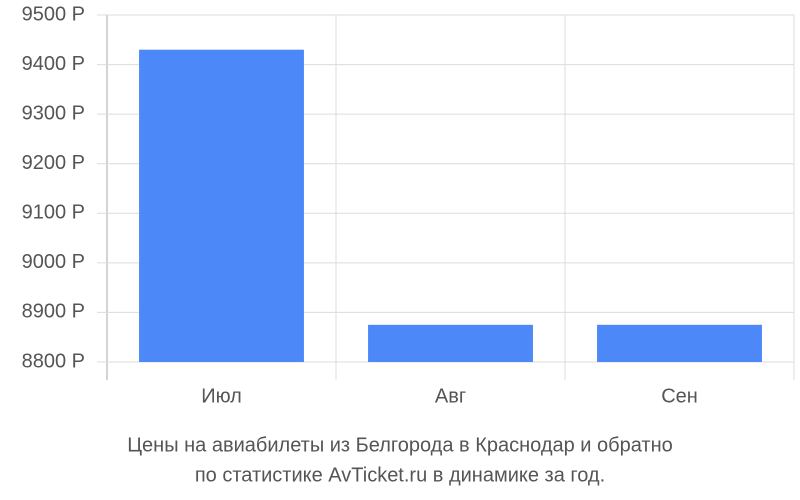 This screenshot has height=500, width=800. I want to click on x-tick-label: Июл, so click(221, 396).